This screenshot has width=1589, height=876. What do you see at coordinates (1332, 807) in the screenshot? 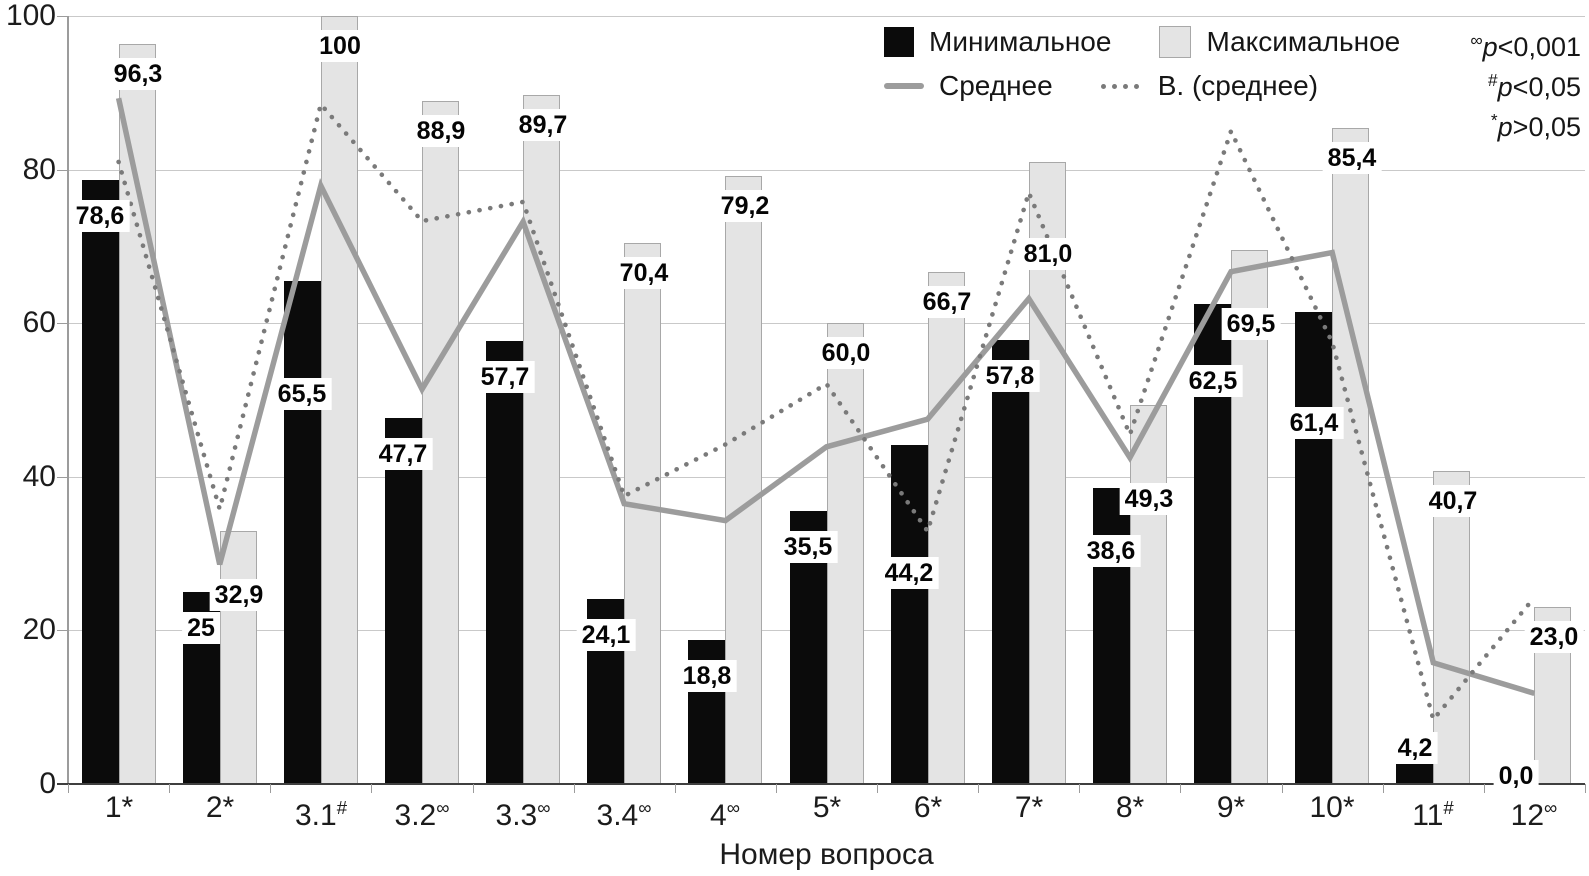
I see `x-tick-label-10: 10*` at bounding box center [1332, 807].